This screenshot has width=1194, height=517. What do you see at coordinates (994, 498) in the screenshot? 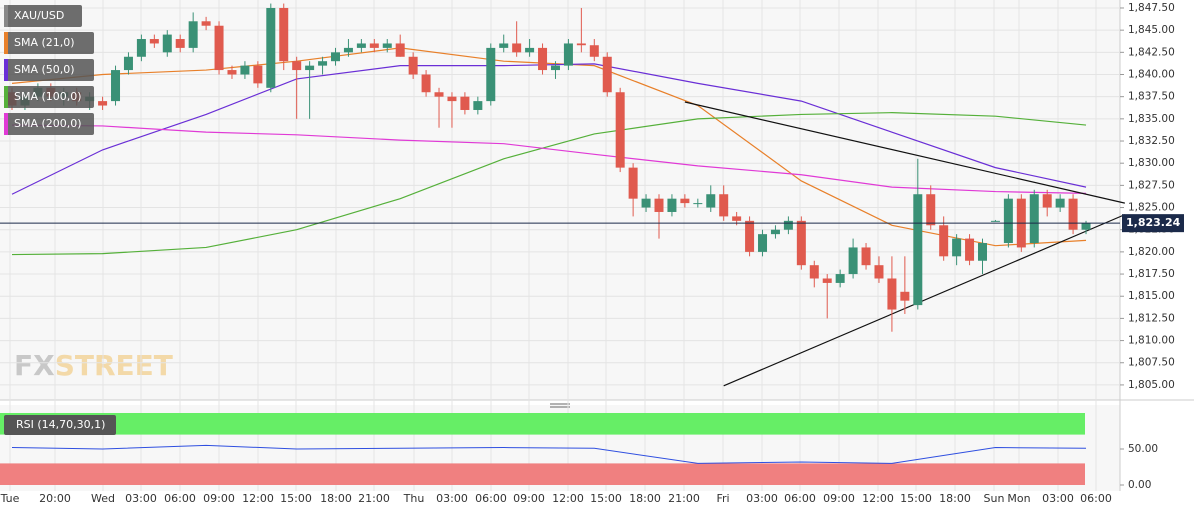
I see `x-tick-label: Sun` at bounding box center [994, 498].